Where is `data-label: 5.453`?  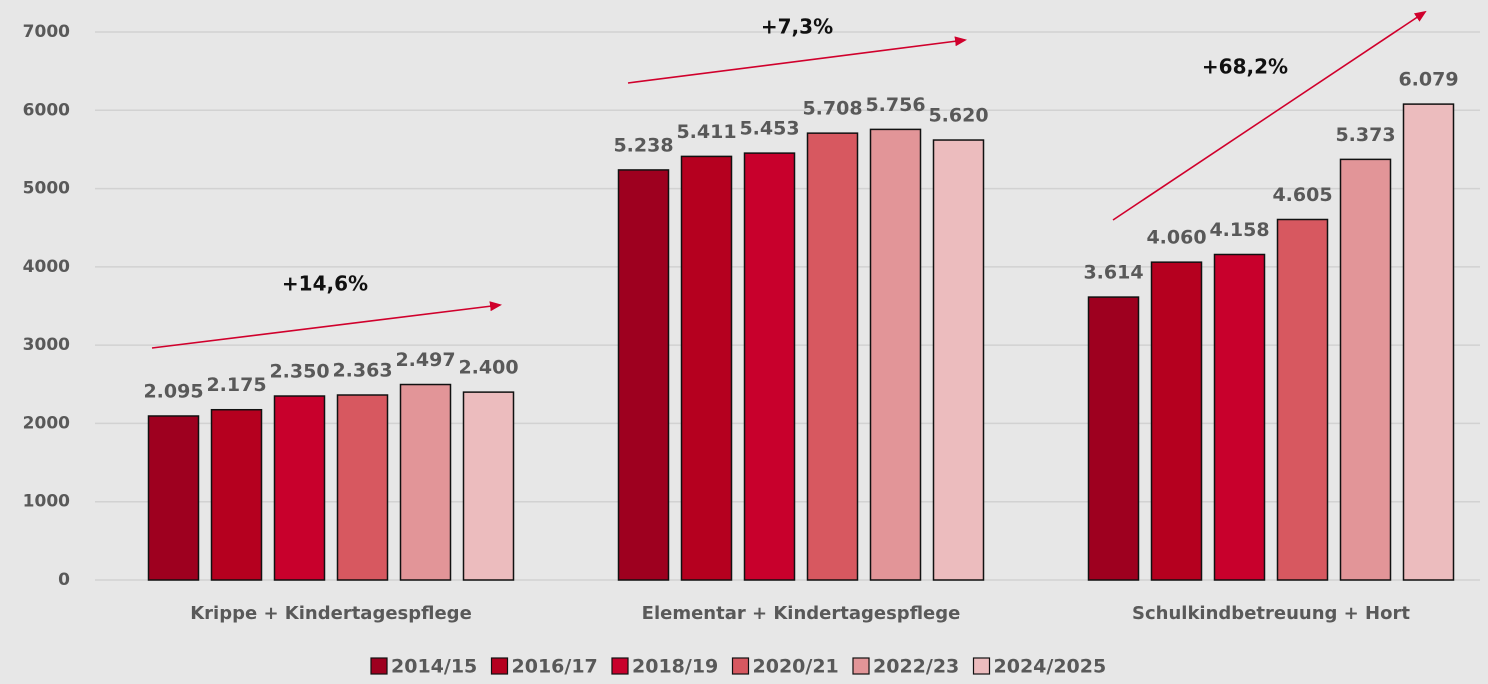
data-label: 5.453 is located at coordinates (769, 129).